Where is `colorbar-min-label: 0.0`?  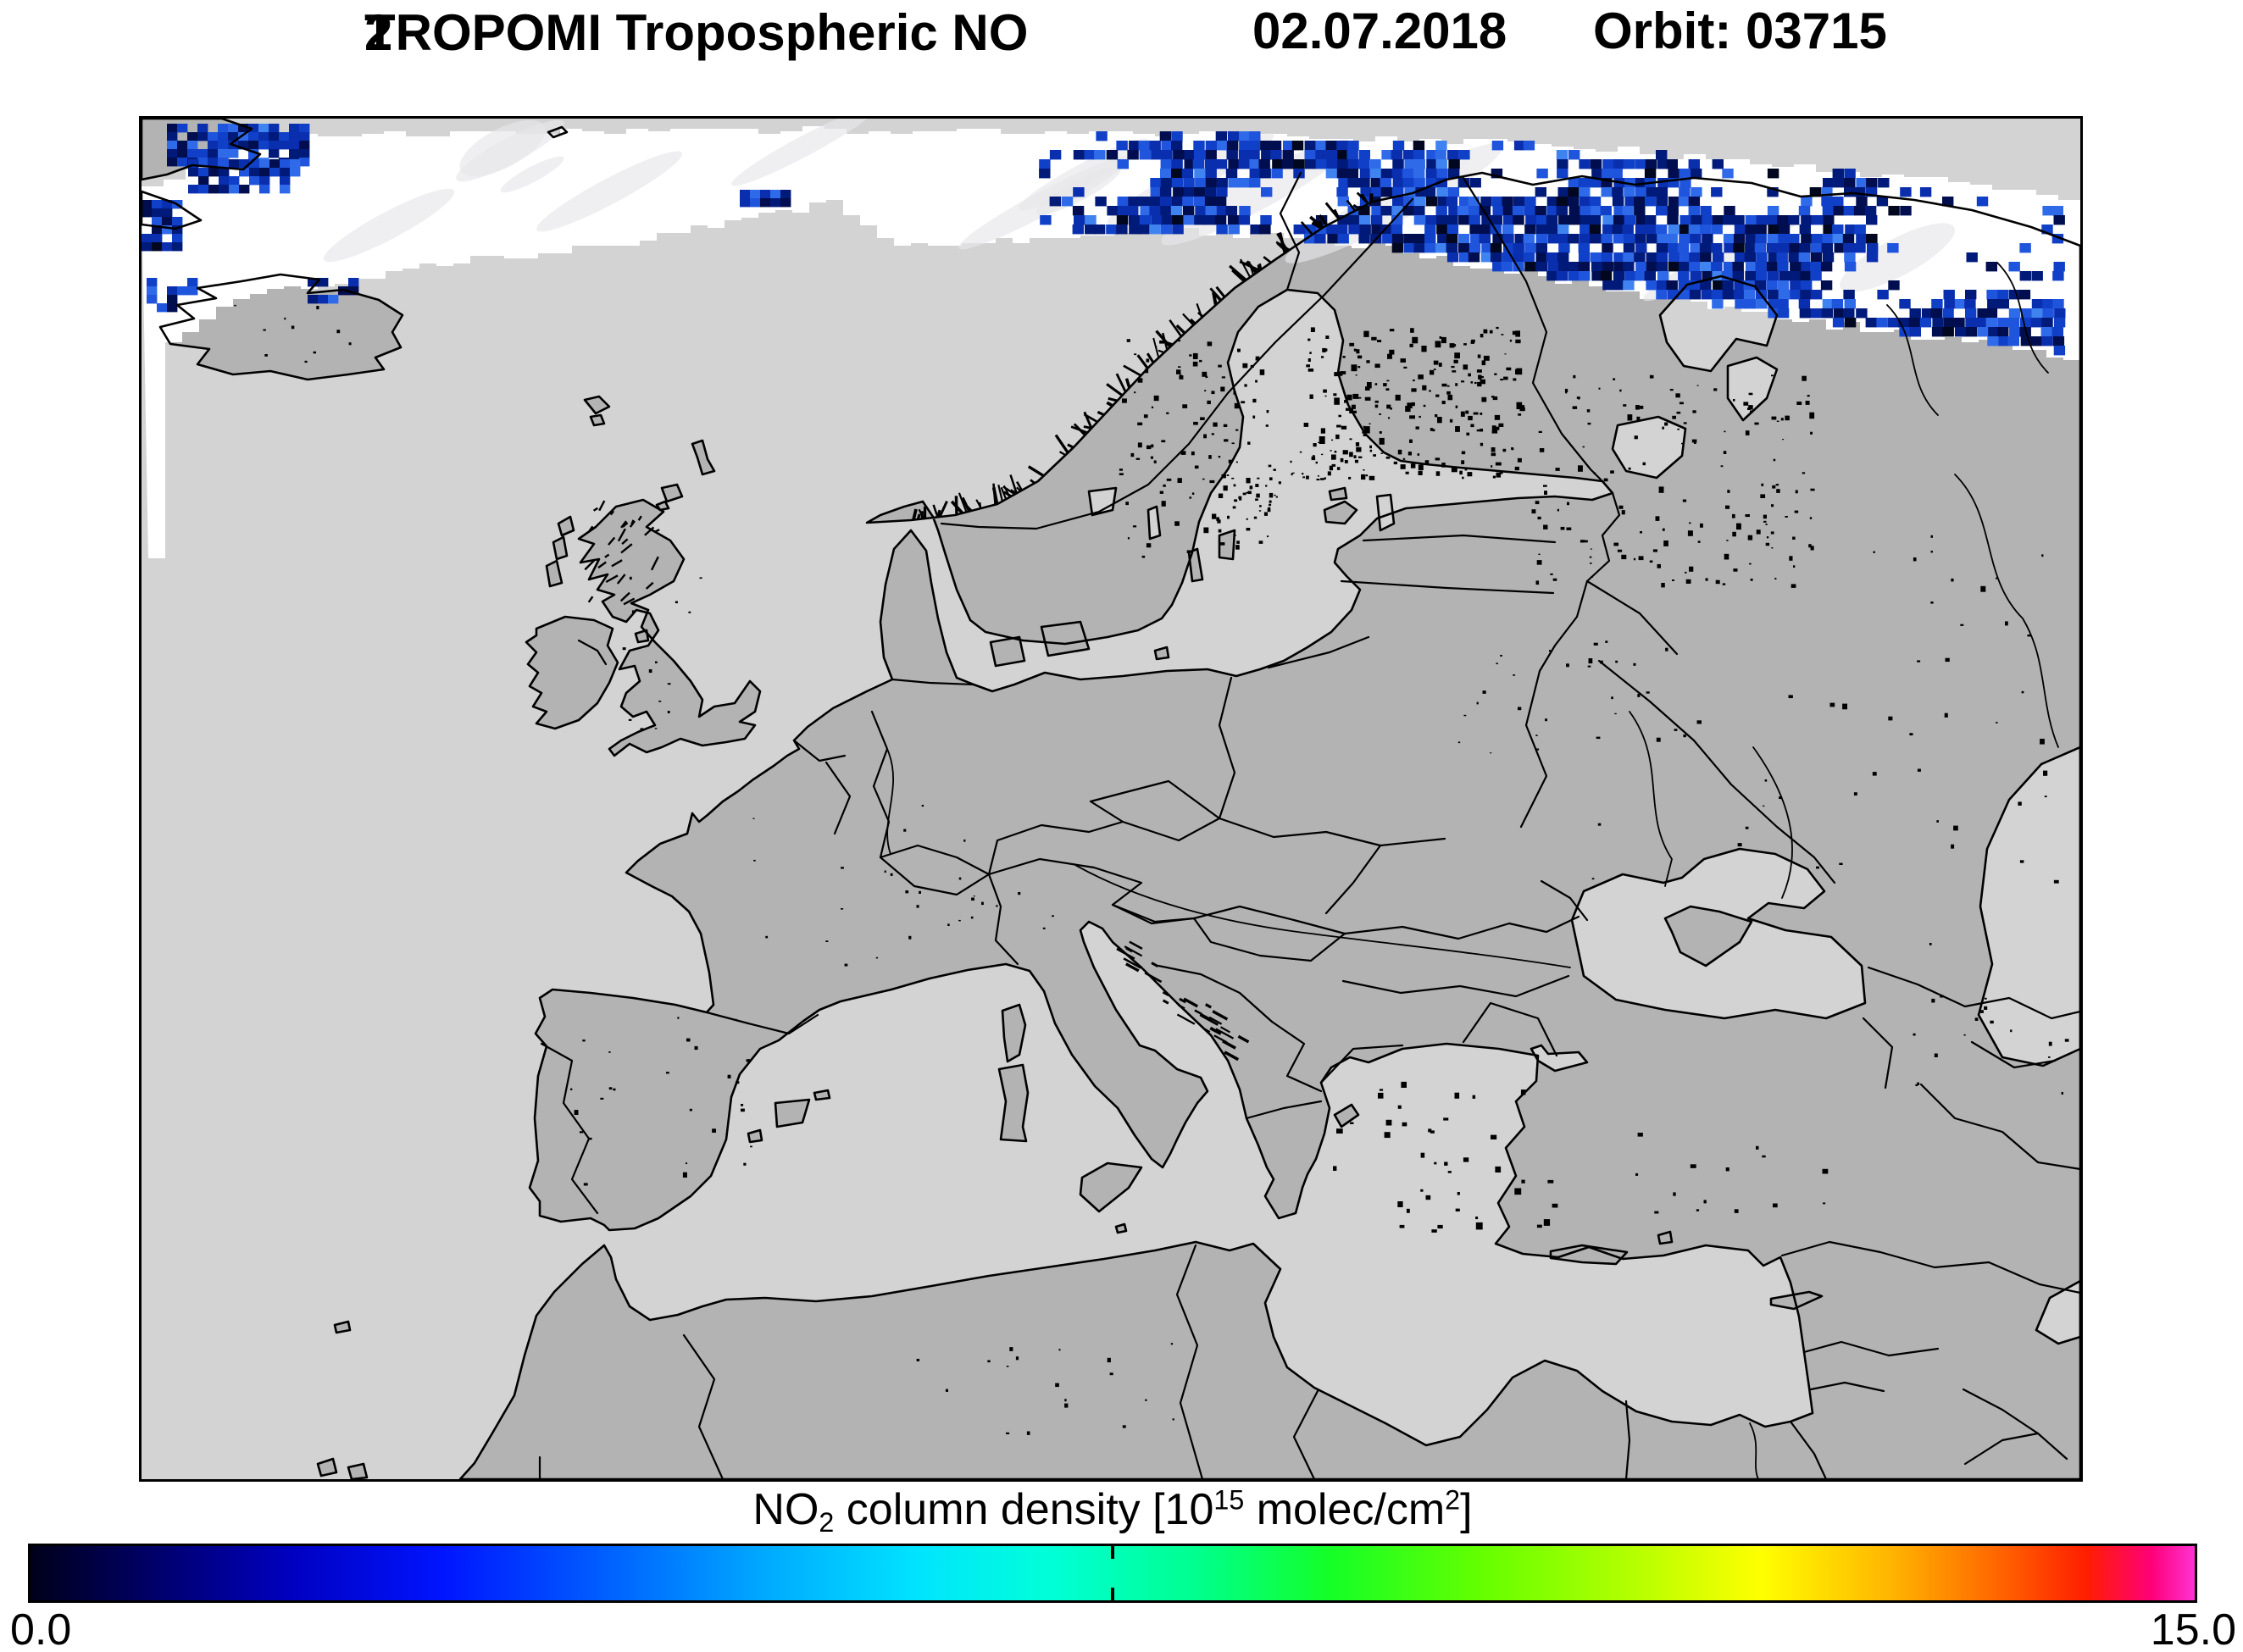 colorbar-min-label: 0.0 is located at coordinates (41, 1628).